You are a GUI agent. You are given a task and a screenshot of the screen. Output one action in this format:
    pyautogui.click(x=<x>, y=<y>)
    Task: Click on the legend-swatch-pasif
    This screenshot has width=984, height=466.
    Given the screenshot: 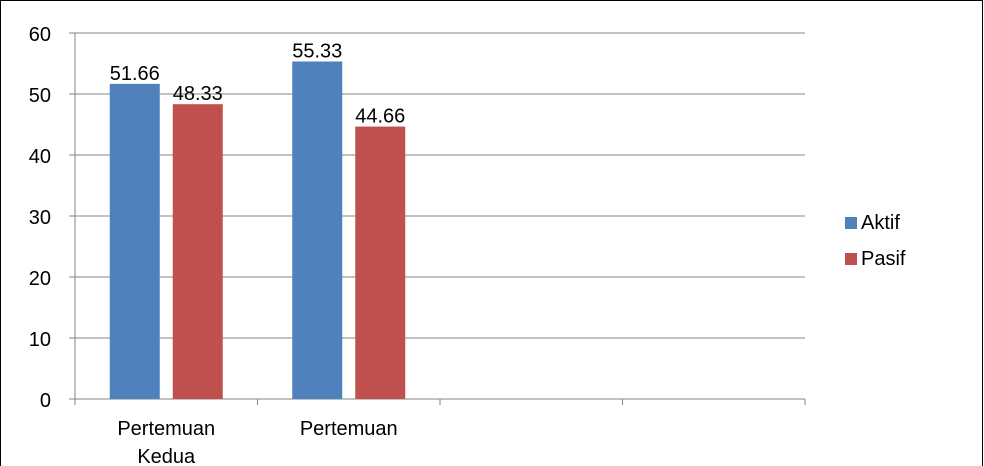 What is the action you would take?
    pyautogui.click(x=851, y=259)
    